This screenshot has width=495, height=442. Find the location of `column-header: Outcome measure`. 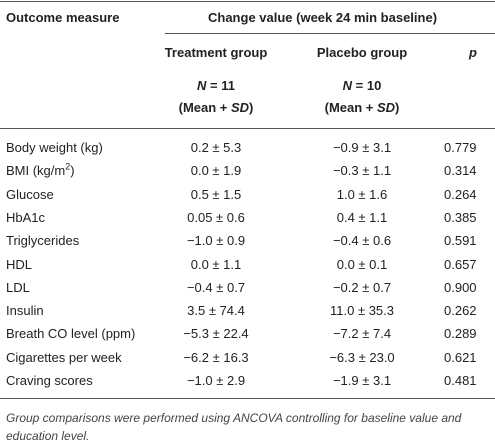

column-header: Outcome measure is located at coordinates (63, 17).